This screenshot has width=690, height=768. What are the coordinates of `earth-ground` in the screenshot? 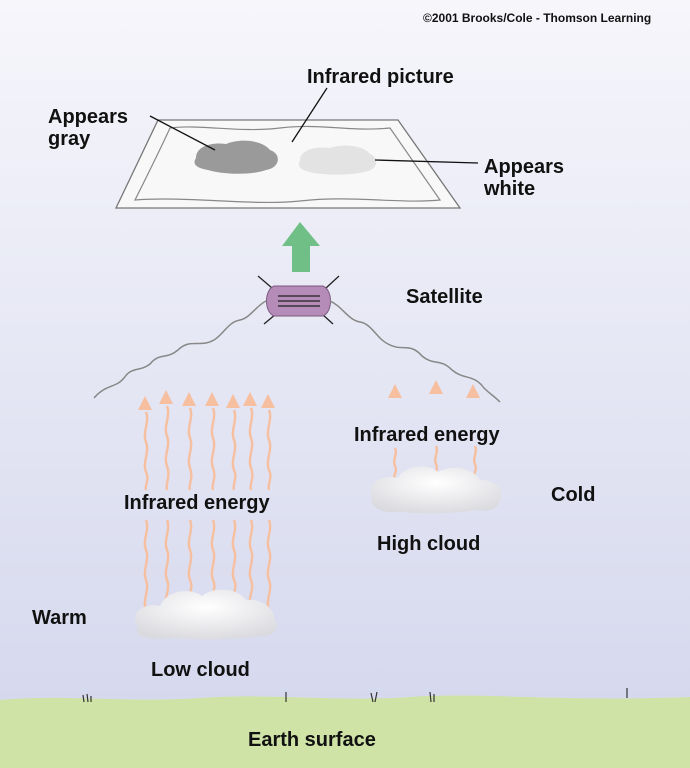 It's located at (345, 731).